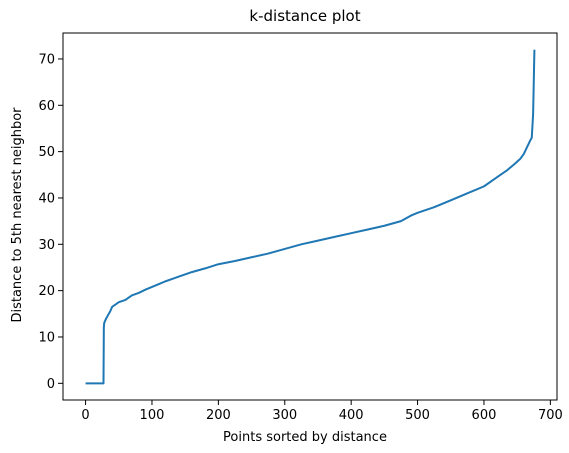 Image resolution: width=569 pixels, height=453 pixels. What do you see at coordinates (305, 437) in the screenshot?
I see `x-axis-label: Points sorted by distance` at bounding box center [305, 437].